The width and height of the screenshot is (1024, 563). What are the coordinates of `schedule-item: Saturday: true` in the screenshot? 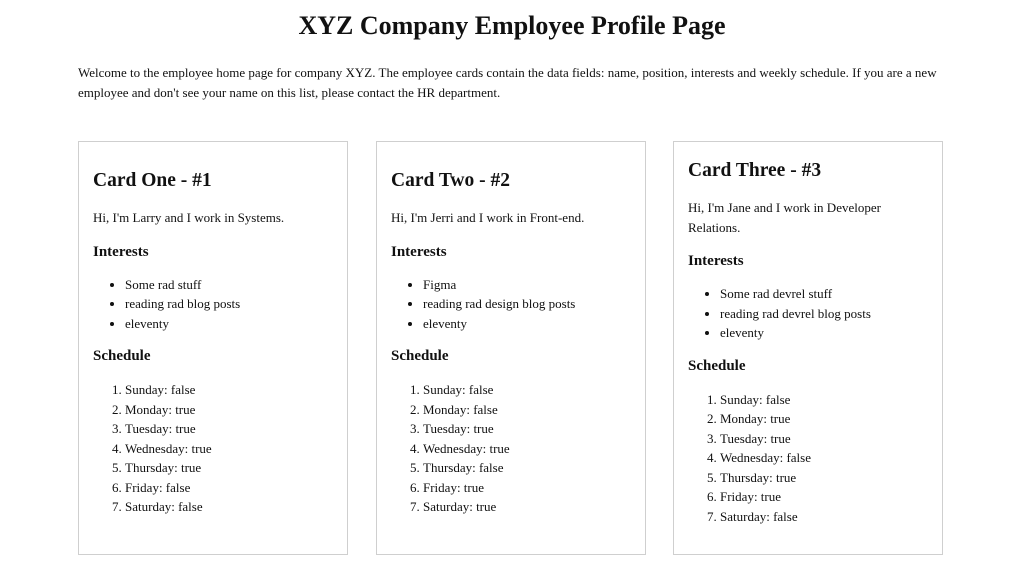 It's located at (527, 507).